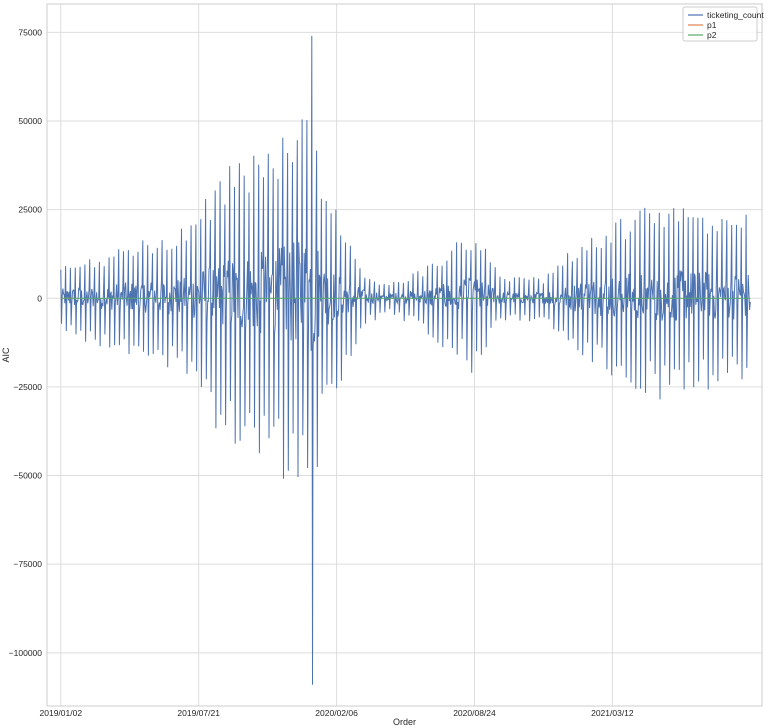 The image size is (768, 728). What do you see at coordinates (30, 32) in the screenshot?
I see `y-tick-label: 75000` at bounding box center [30, 32].